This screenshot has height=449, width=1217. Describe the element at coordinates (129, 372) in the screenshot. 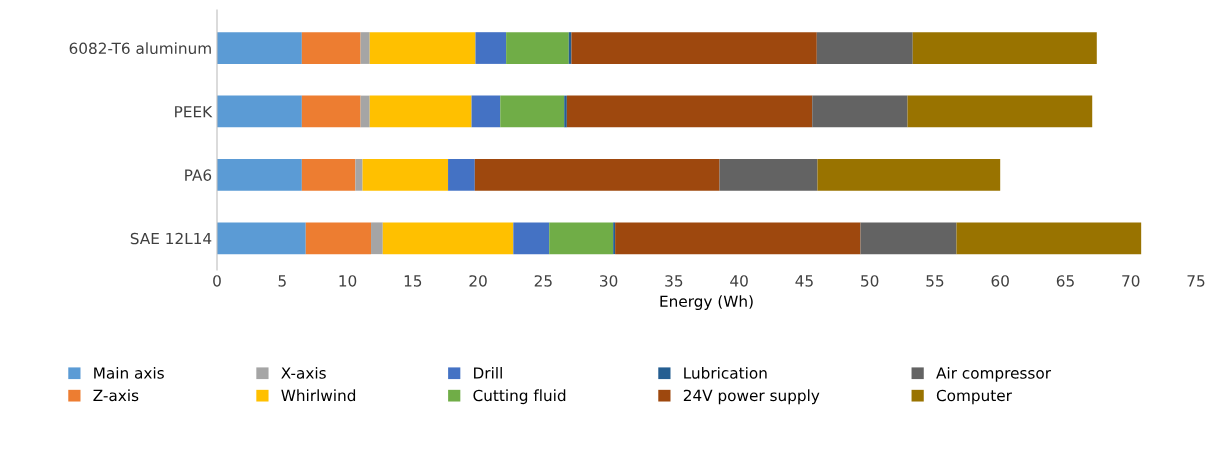

I see `legend-label: Main axis` at that location.